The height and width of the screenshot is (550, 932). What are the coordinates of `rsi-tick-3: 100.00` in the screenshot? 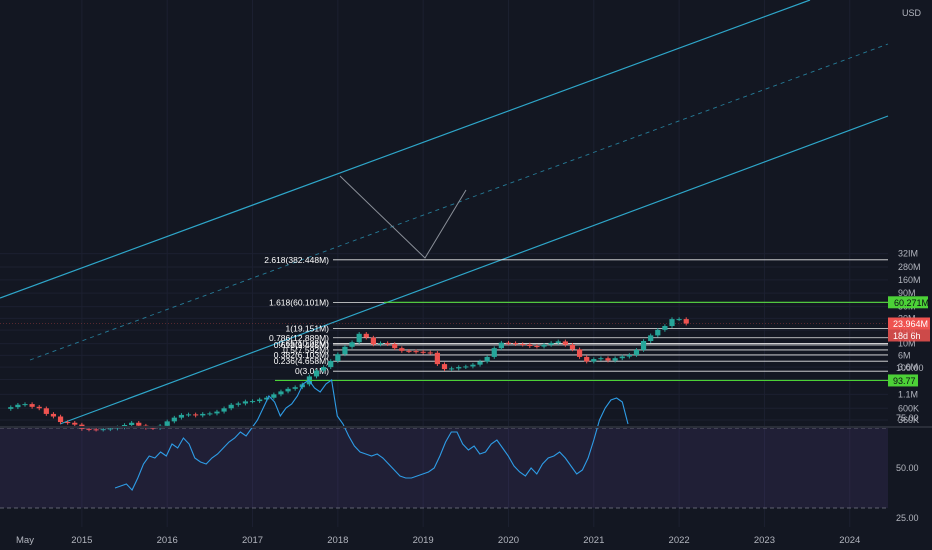 It's located at (910, 368).